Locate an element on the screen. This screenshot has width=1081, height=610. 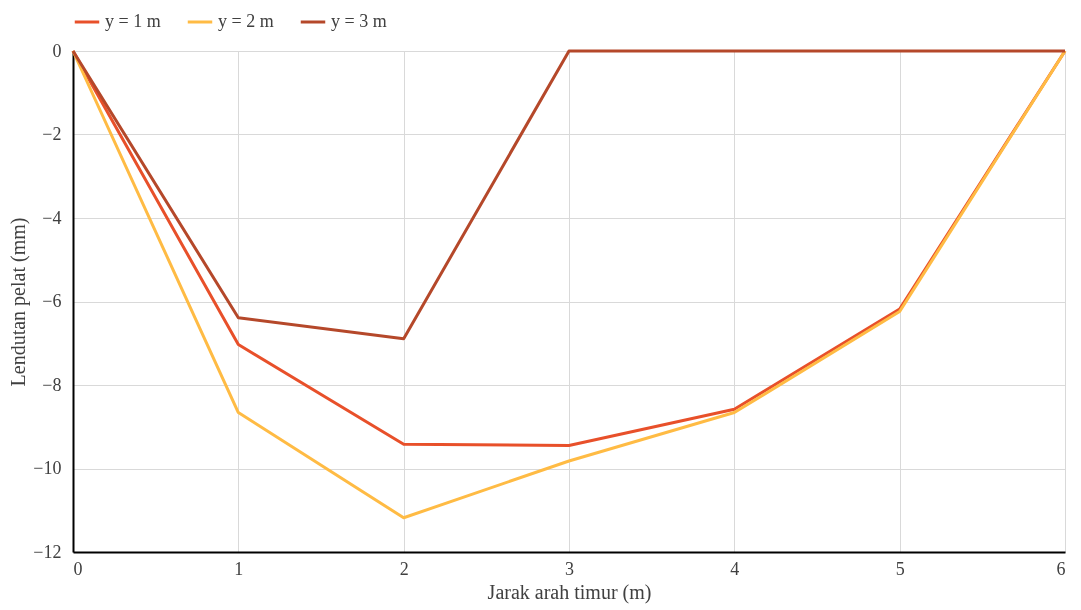
x-tick-label: 6 is located at coordinates (1061, 568).